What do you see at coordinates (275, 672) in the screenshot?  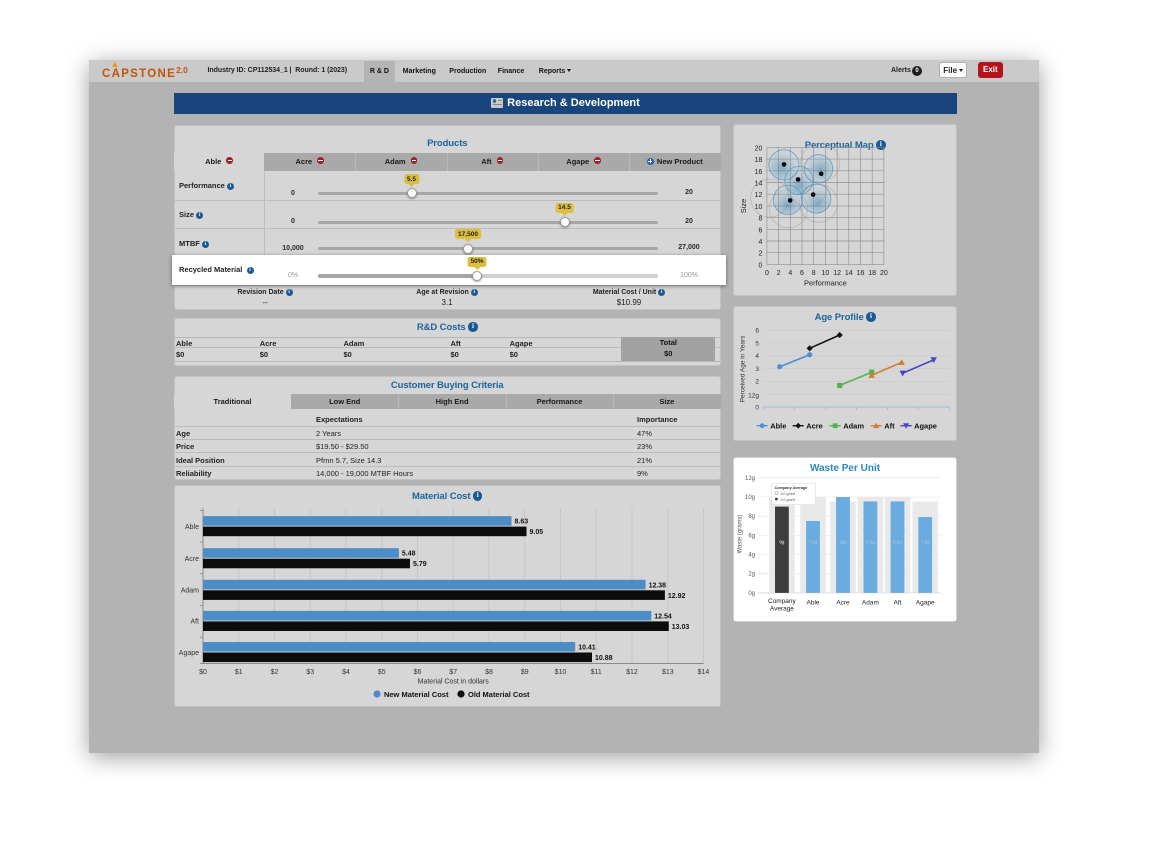 I see `svg-text: $2` at bounding box center [275, 672].